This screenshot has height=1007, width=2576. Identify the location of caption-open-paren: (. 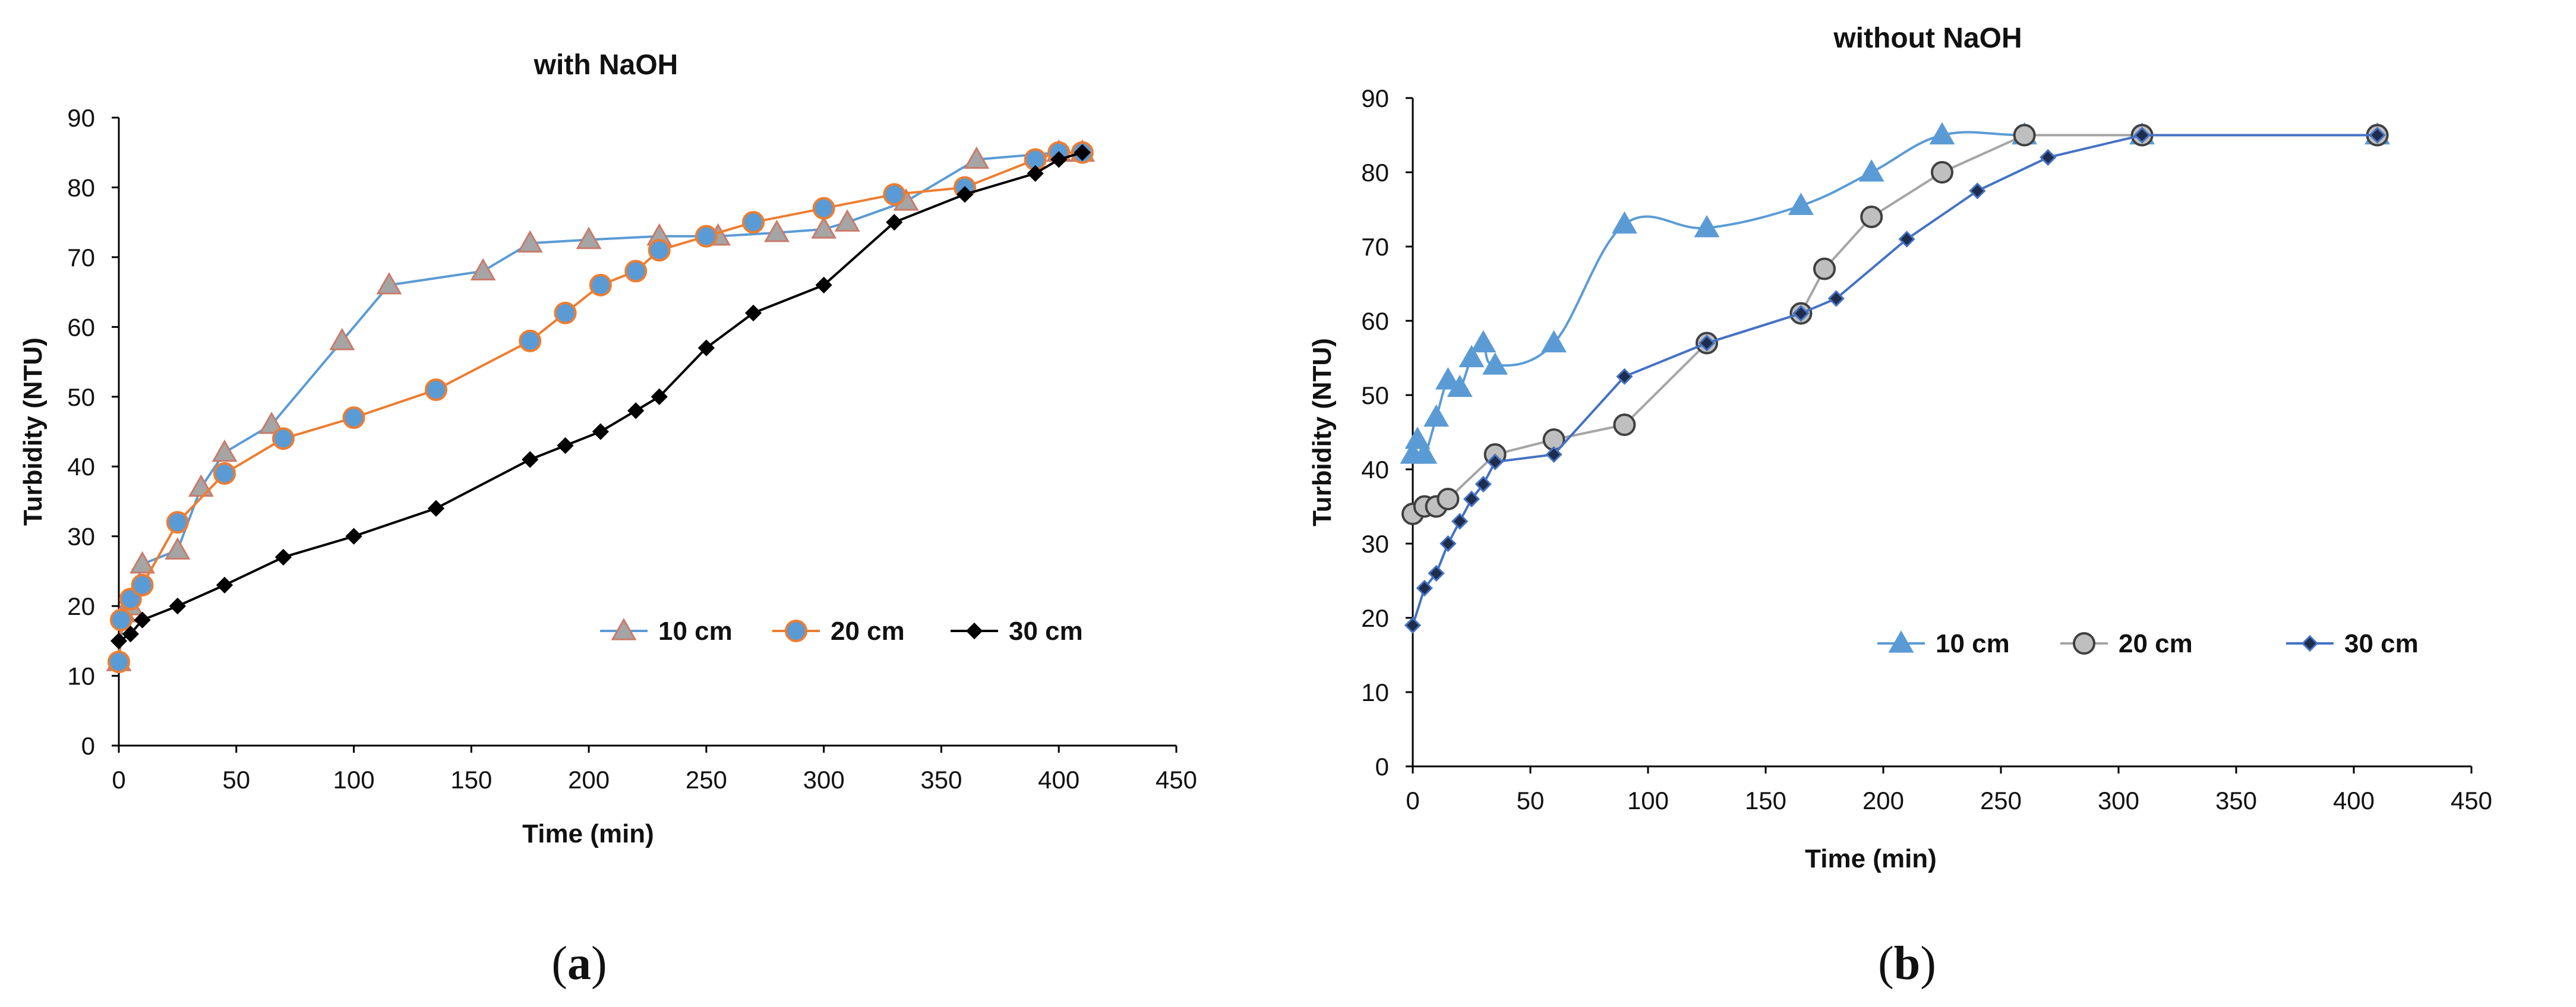
(559, 963).